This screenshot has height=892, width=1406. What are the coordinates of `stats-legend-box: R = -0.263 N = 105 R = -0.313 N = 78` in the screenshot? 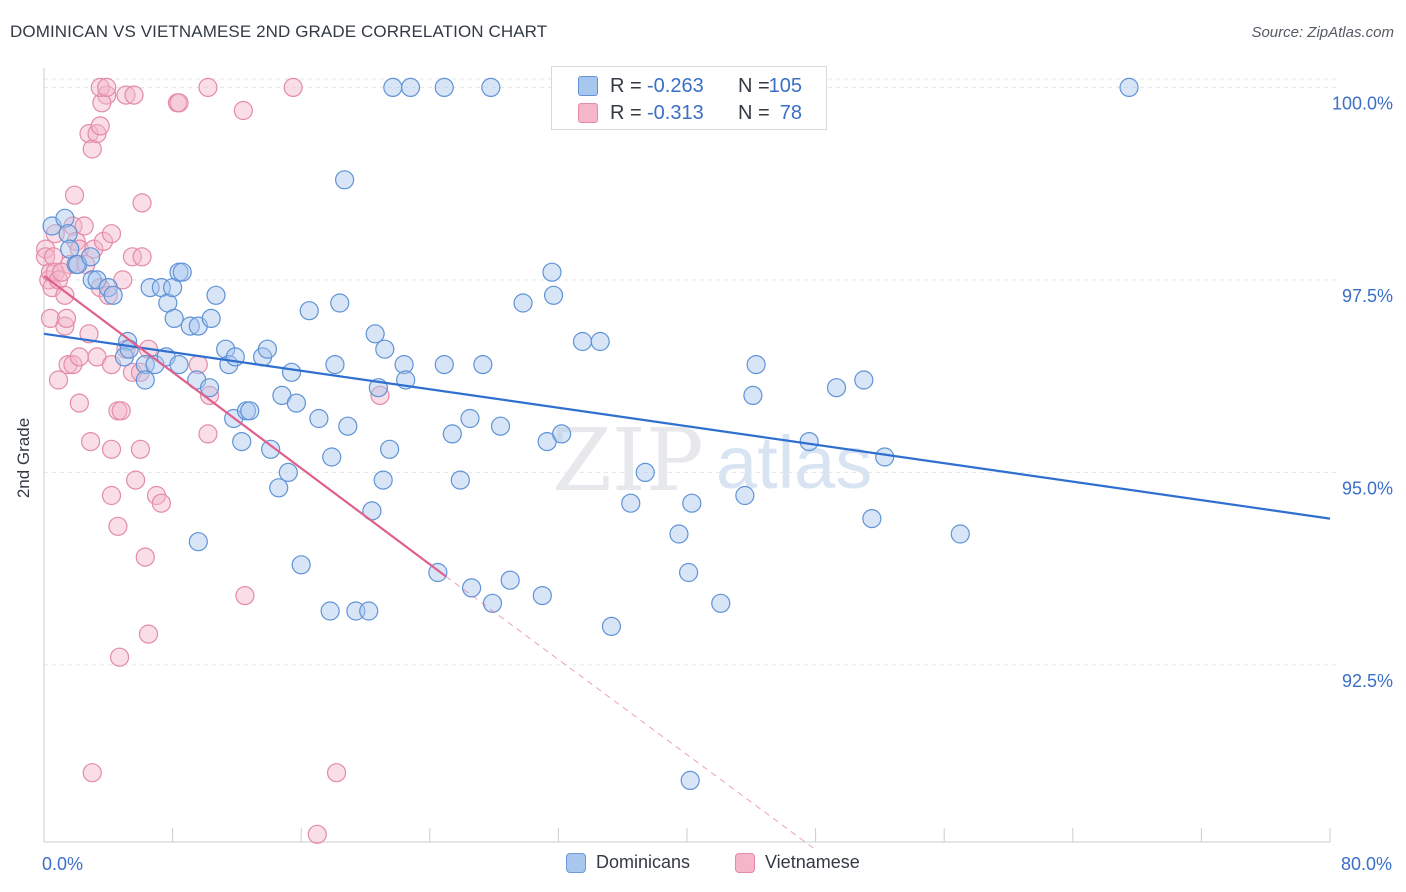 It's located at (689, 98).